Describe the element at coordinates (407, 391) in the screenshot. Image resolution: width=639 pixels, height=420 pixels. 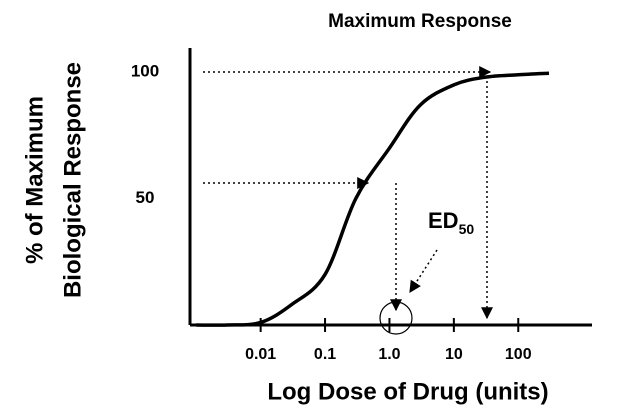
I see `x-axis-label: Log Dose of Drug (units)` at that location.